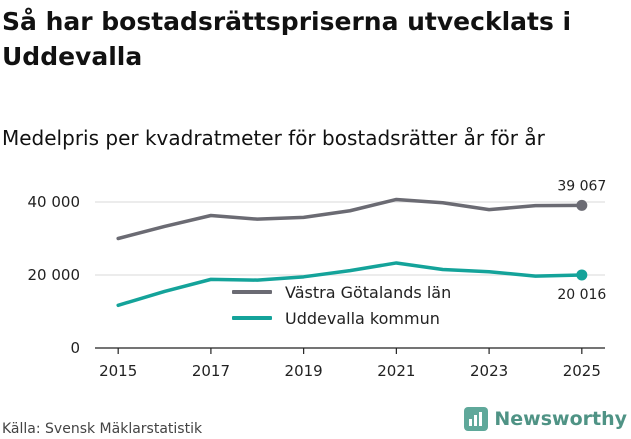 The width and height of the screenshot is (631, 439). What do you see at coordinates (304, 371) in the screenshot?
I see `x-tick-label: 2019` at bounding box center [304, 371].